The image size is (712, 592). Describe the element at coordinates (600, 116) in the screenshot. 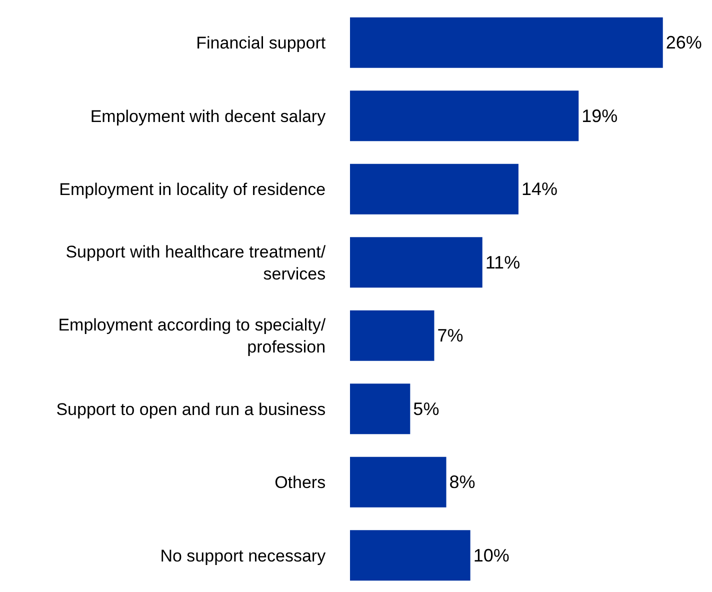

I see `data-label: 19%` at that location.